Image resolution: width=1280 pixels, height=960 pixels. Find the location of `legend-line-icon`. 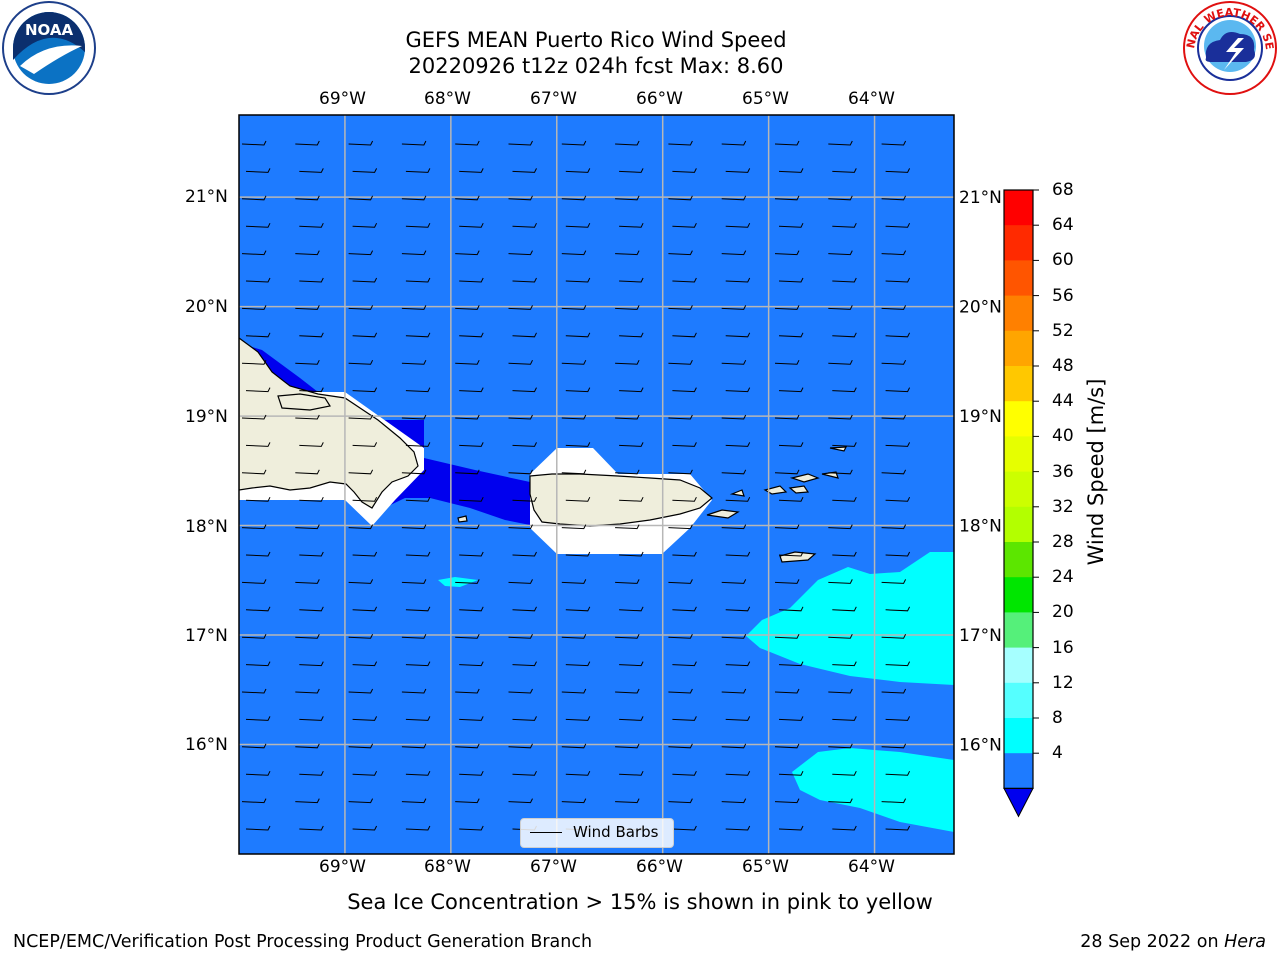

legend-line-icon is located at coordinates (546, 832).